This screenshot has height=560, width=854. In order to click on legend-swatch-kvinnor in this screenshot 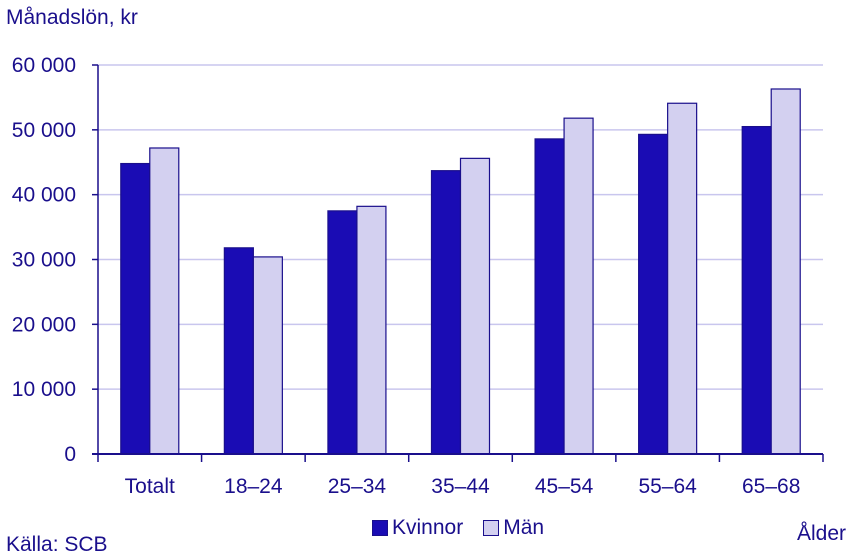, I will do `click(380, 528)`.